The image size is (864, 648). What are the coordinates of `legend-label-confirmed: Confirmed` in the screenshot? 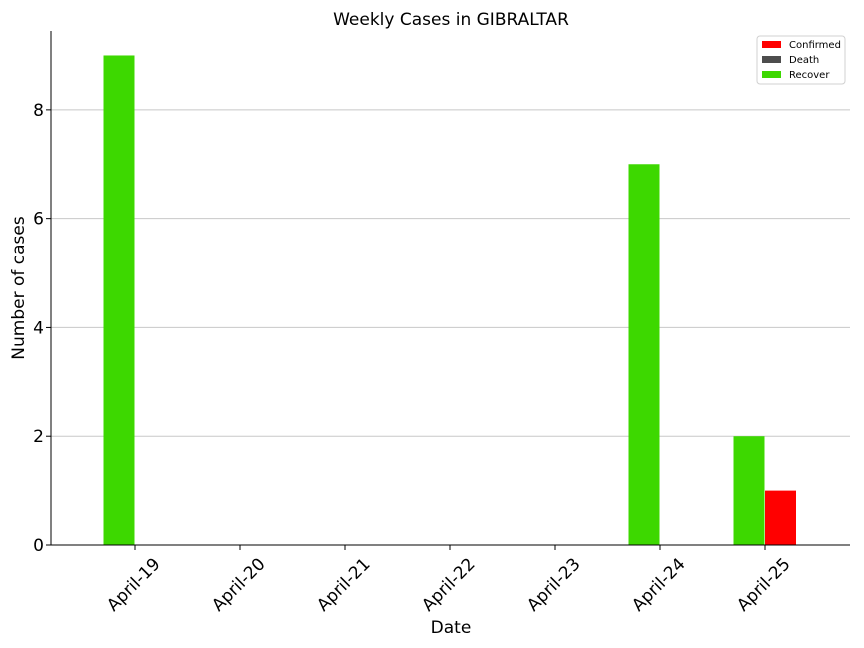 It's located at (815, 45).